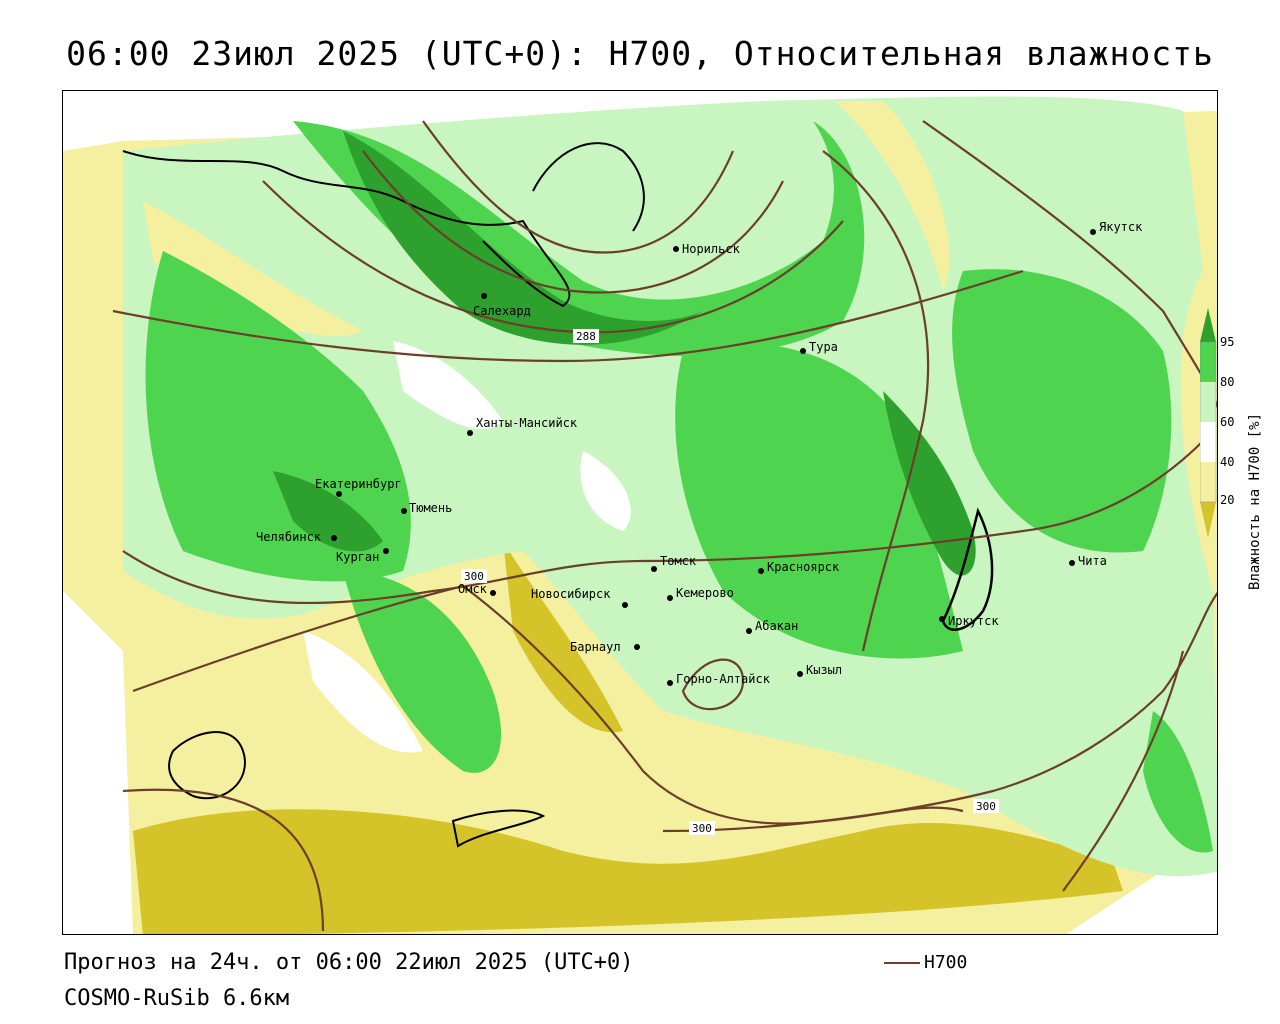 This screenshot has height=1024, width=1280. Describe the element at coordinates (824, 670) in the screenshot. I see `city-label-kyzyl: Кызыл` at that location.